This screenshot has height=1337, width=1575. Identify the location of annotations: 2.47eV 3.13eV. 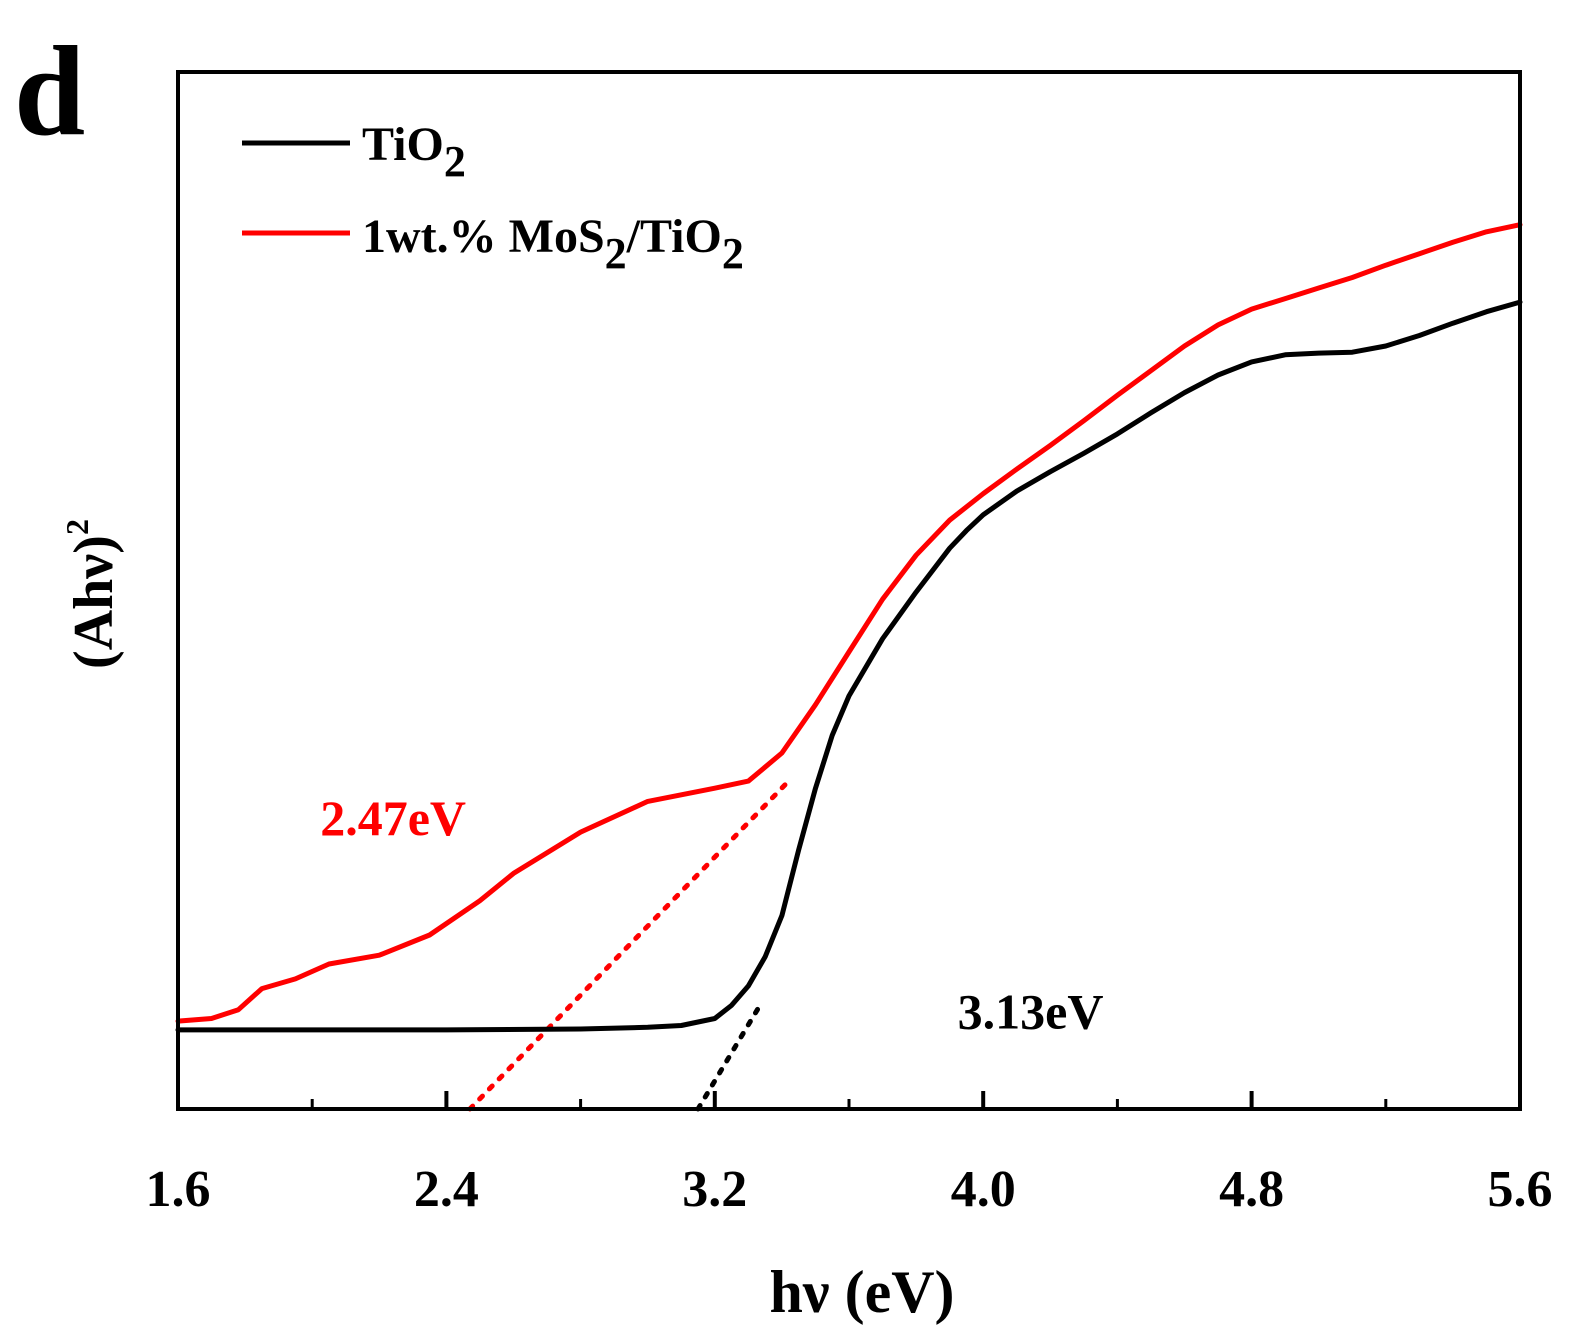
(711, 914).